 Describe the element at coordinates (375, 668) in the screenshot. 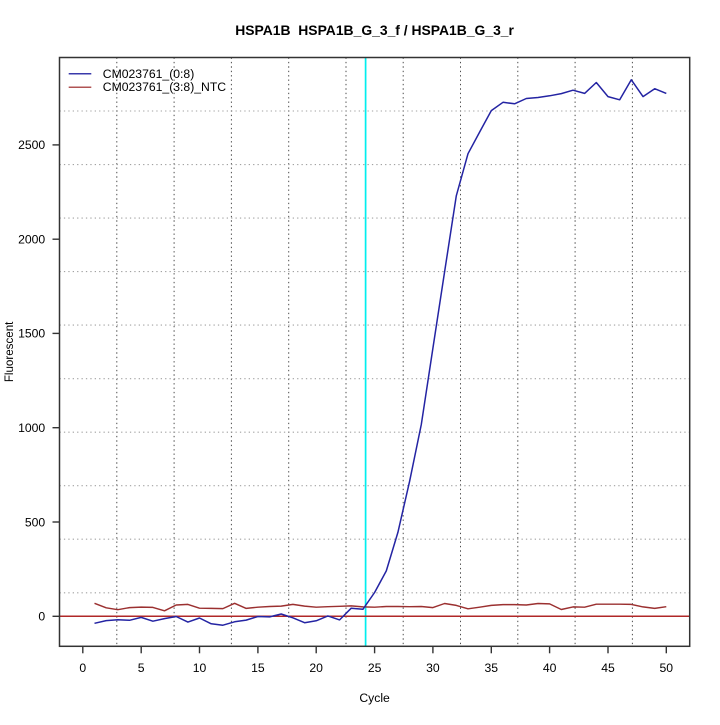

I see `svg-text: 25` at that location.